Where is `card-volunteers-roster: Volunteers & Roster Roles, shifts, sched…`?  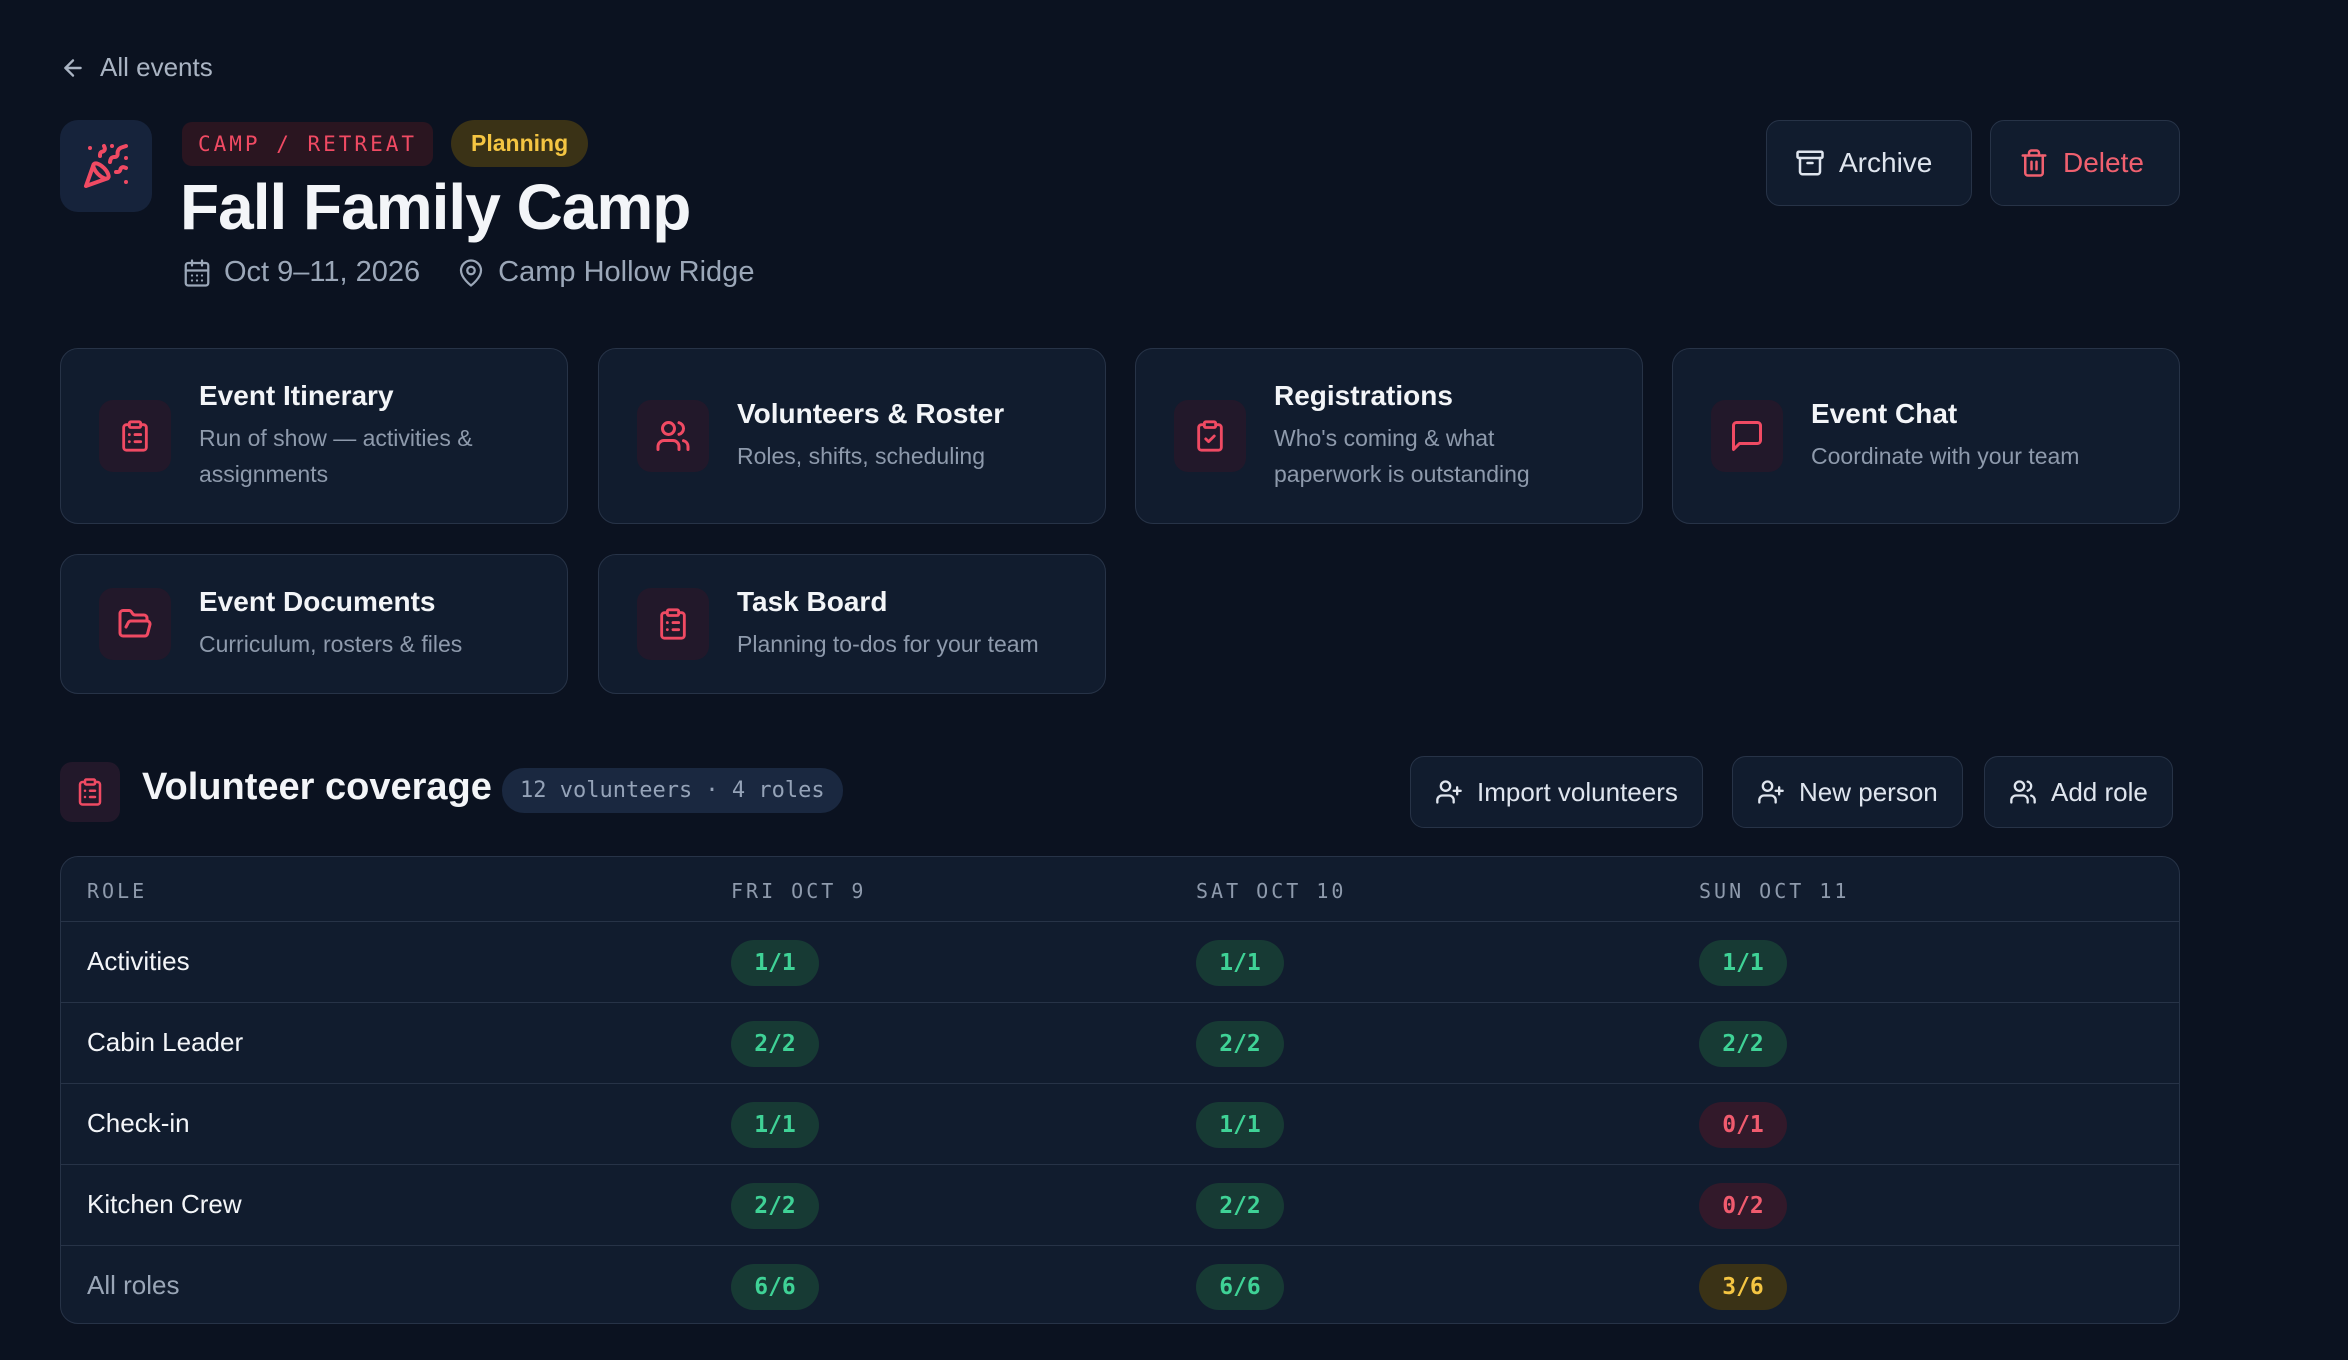 card-volunteers-roster: Volunteers & Roster Roles, shifts, sched… is located at coordinates (852, 436).